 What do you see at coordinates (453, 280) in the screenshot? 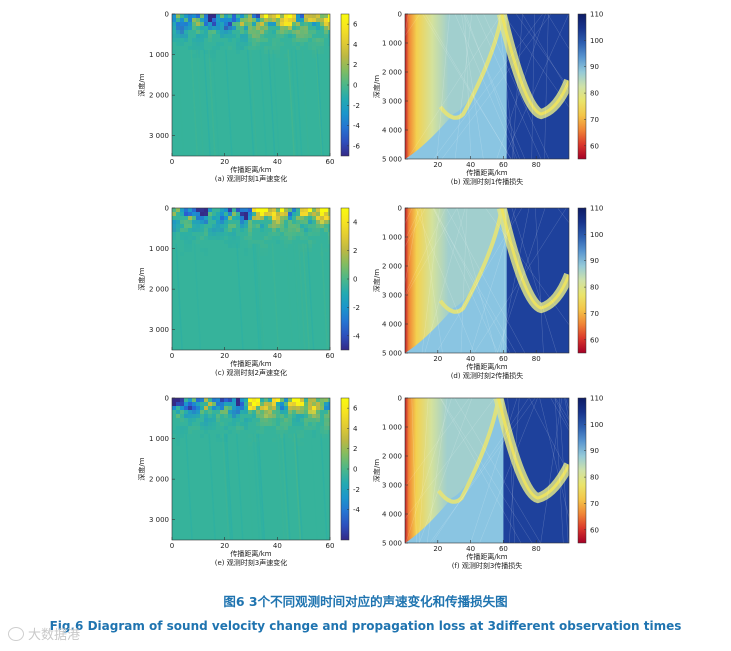
I see `heatmap-direct-zone` at bounding box center [453, 280].